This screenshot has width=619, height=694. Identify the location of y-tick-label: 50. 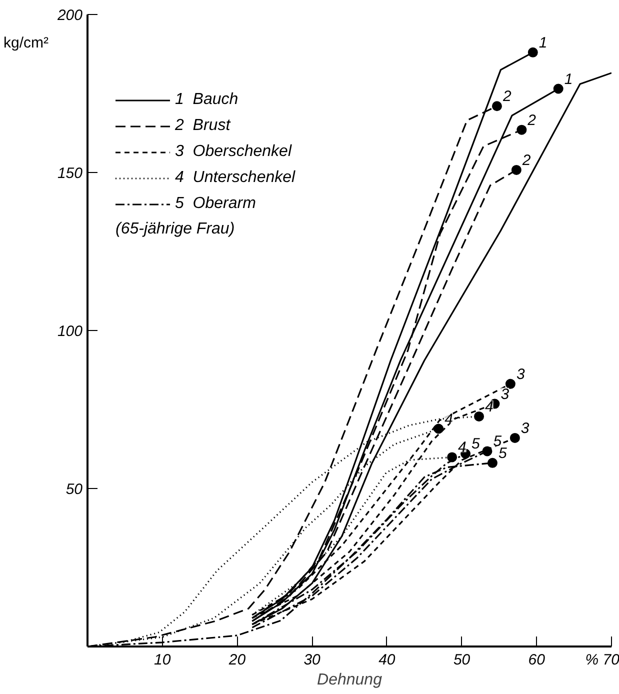
(75, 489).